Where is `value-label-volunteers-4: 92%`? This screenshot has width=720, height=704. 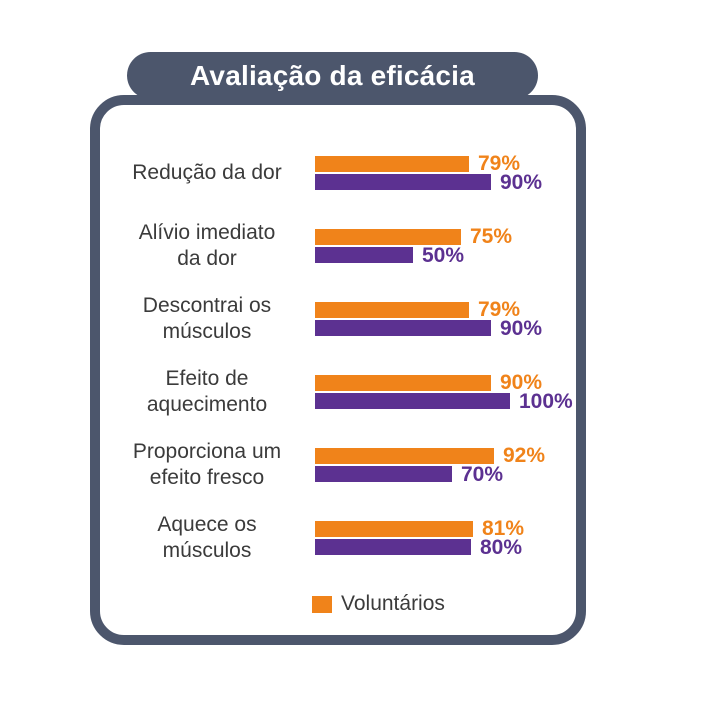 value-label-volunteers-4: 92% is located at coordinates (524, 455).